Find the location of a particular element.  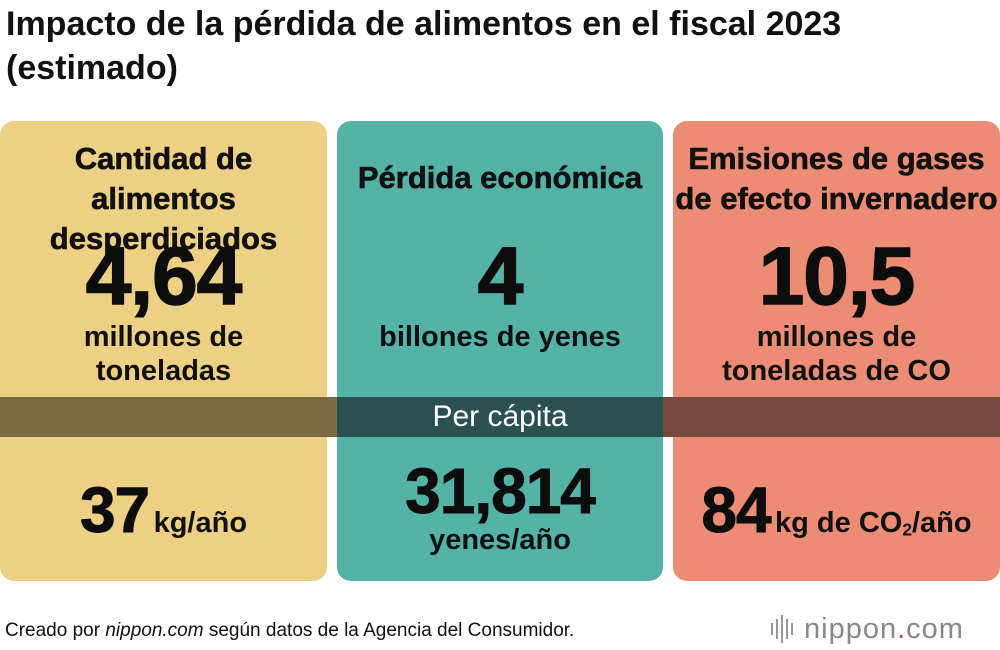

emissions-per-capita-subscript: 2 is located at coordinates (907, 529).